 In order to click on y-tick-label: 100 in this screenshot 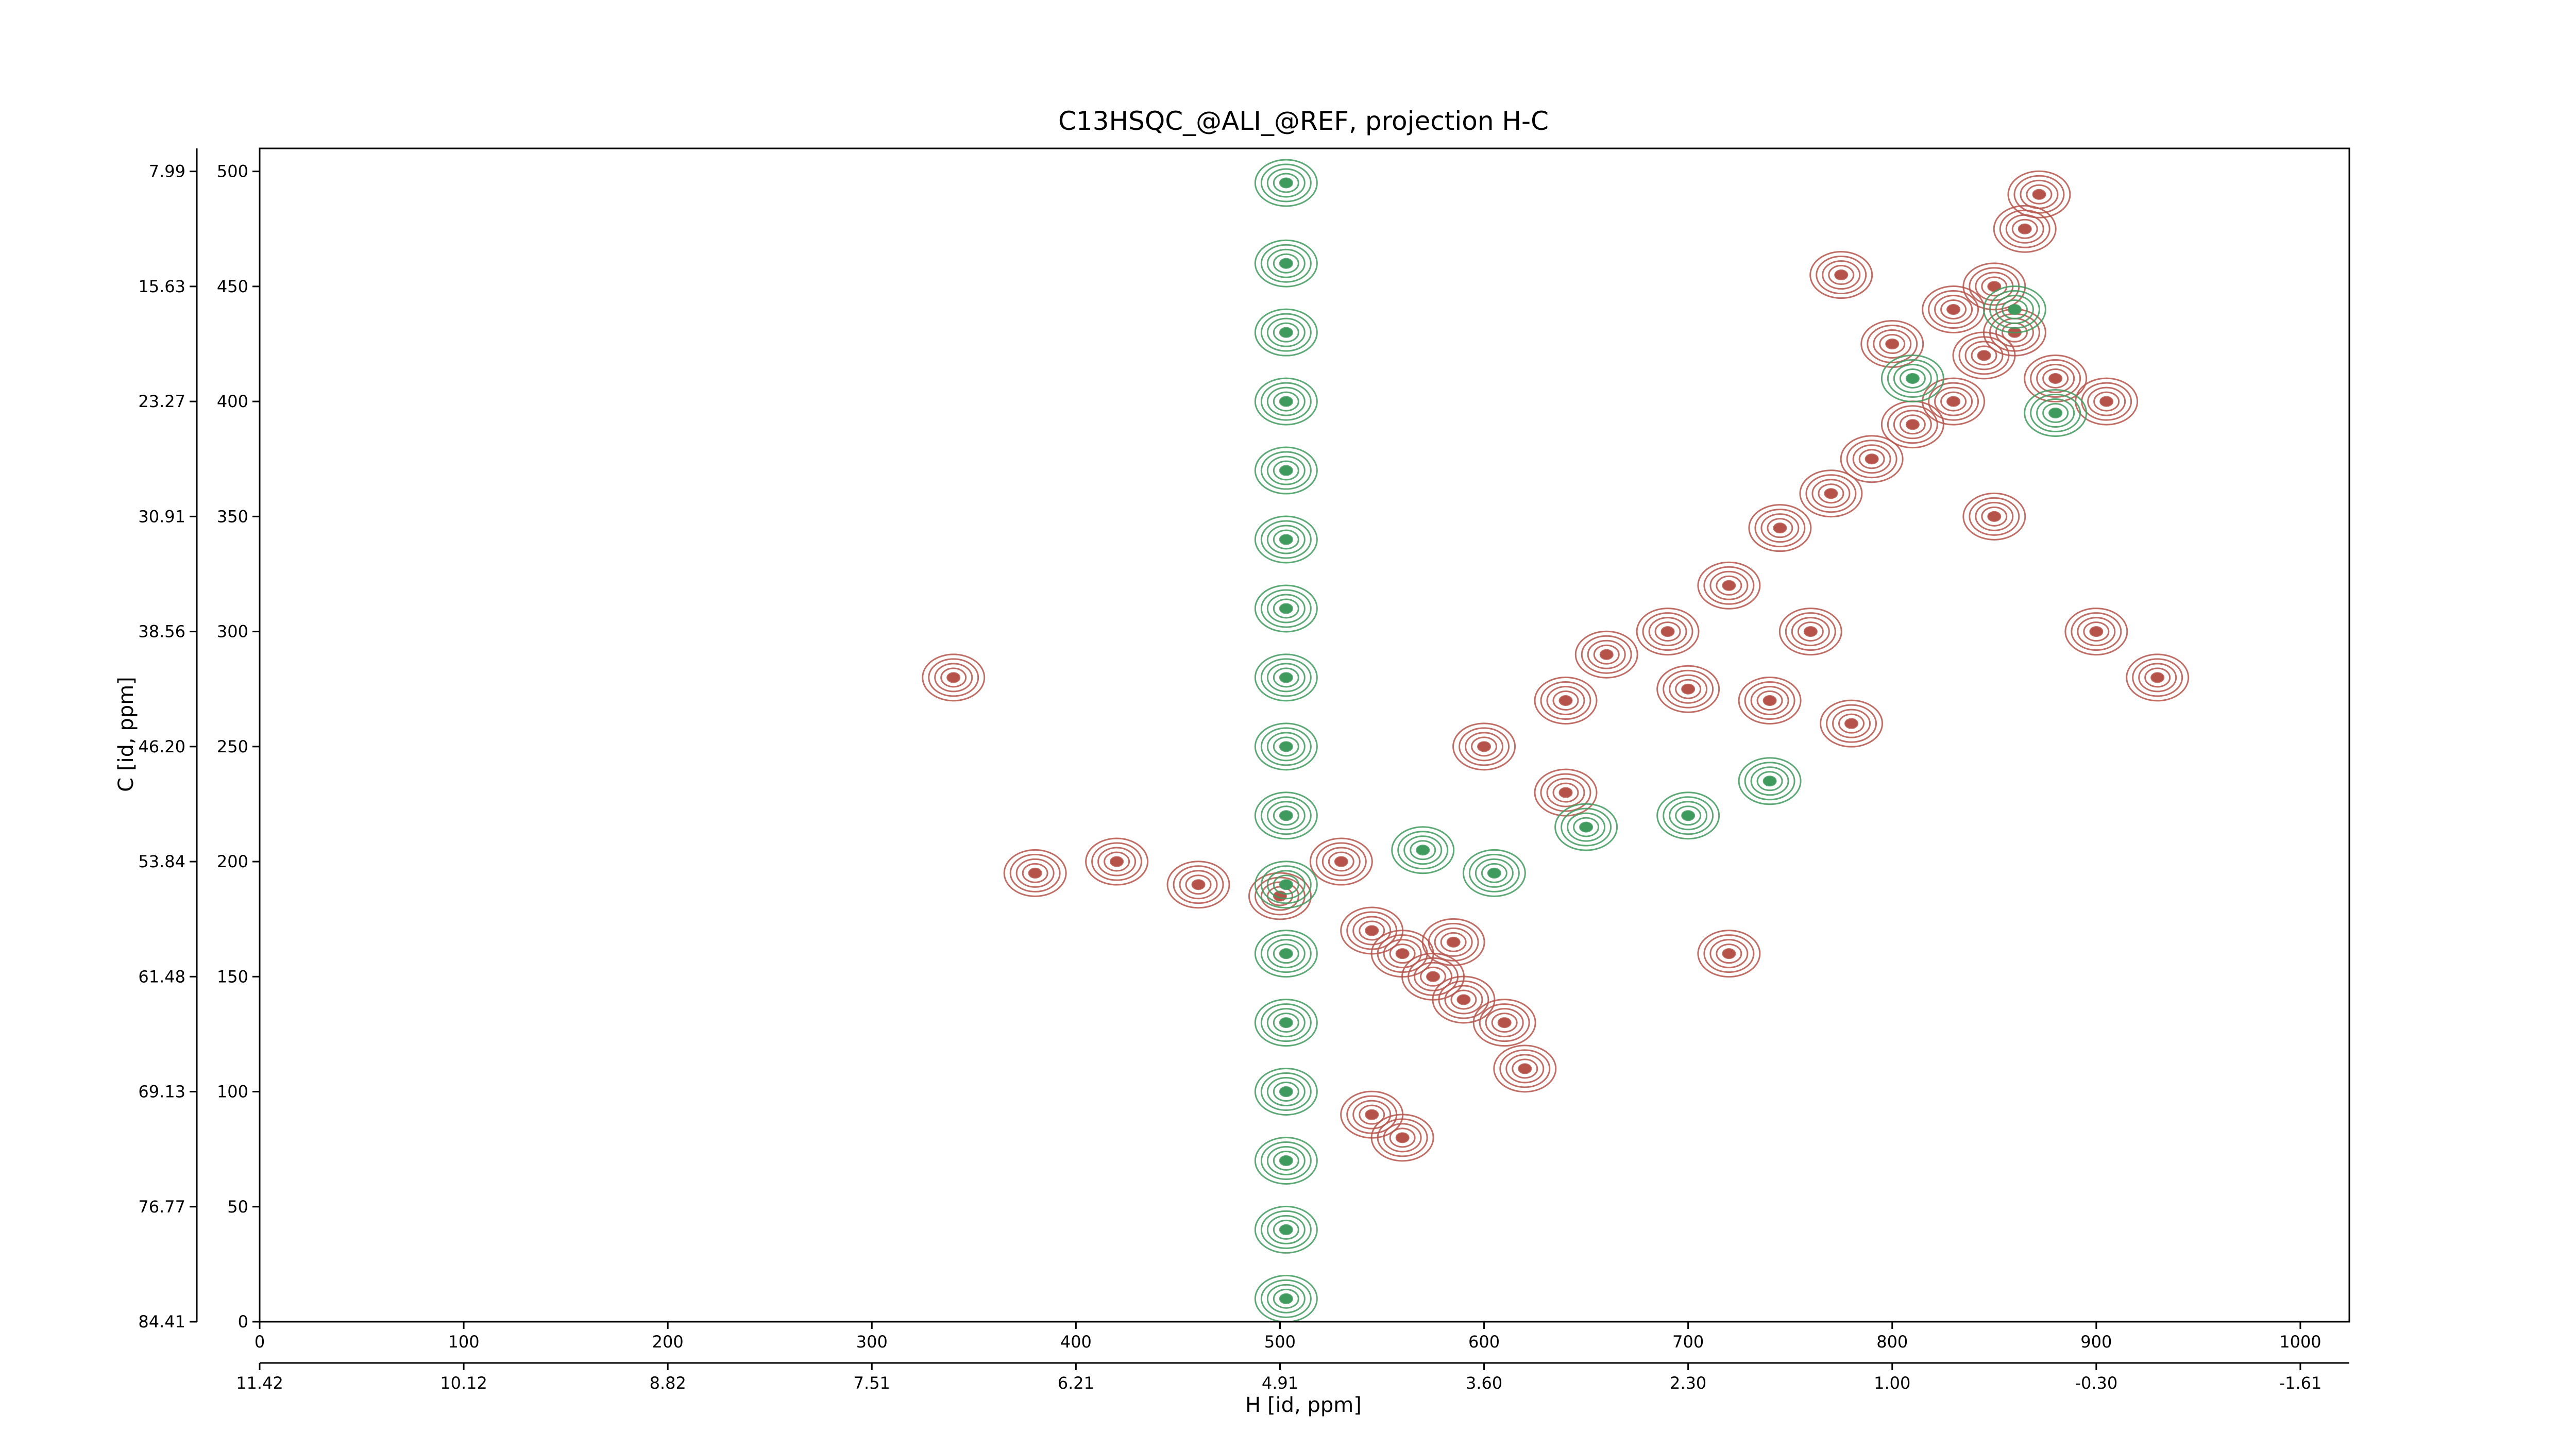, I will do `click(232, 1092)`.